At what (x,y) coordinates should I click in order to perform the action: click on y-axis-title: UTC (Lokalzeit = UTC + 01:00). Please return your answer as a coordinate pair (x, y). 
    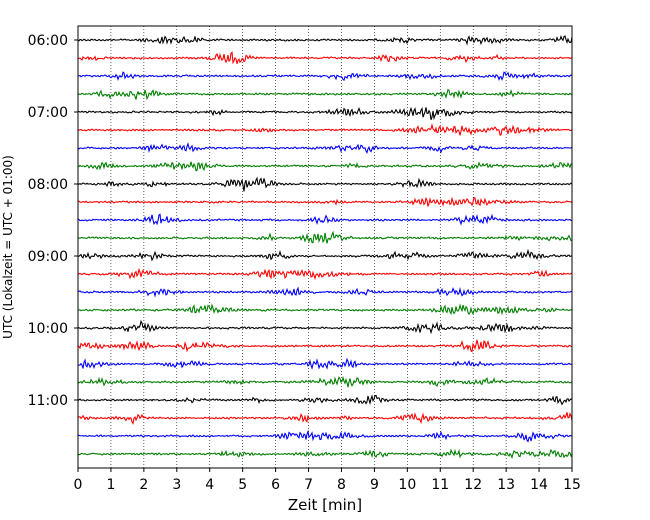
    Looking at the image, I should click on (8, 247).